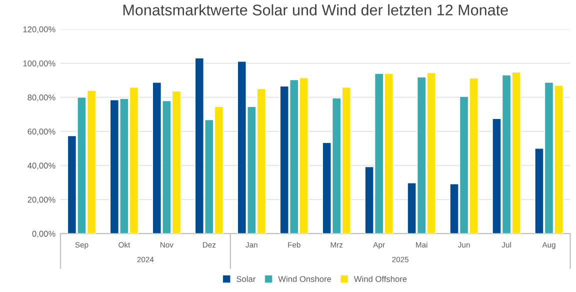 This screenshot has width=576, height=292. Describe the element at coordinates (380, 279) in the screenshot. I see `legend-label: Wind Offshore` at that location.